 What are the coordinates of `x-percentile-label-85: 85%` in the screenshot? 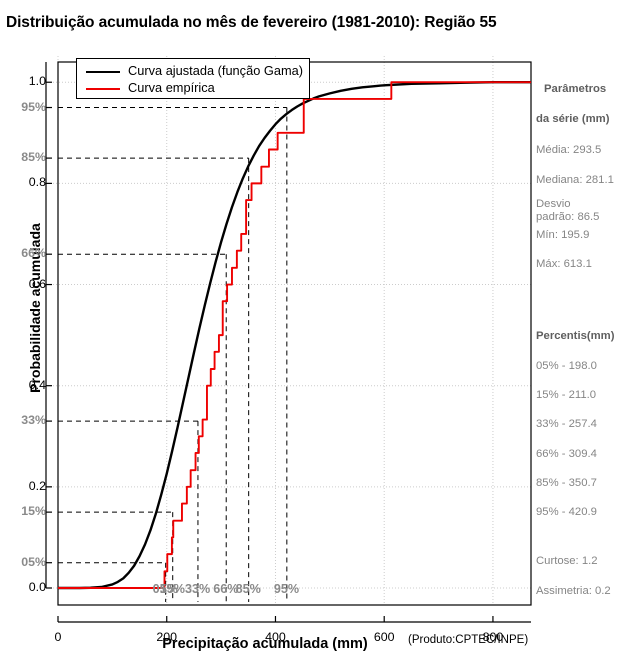 It's located at (248, 589).